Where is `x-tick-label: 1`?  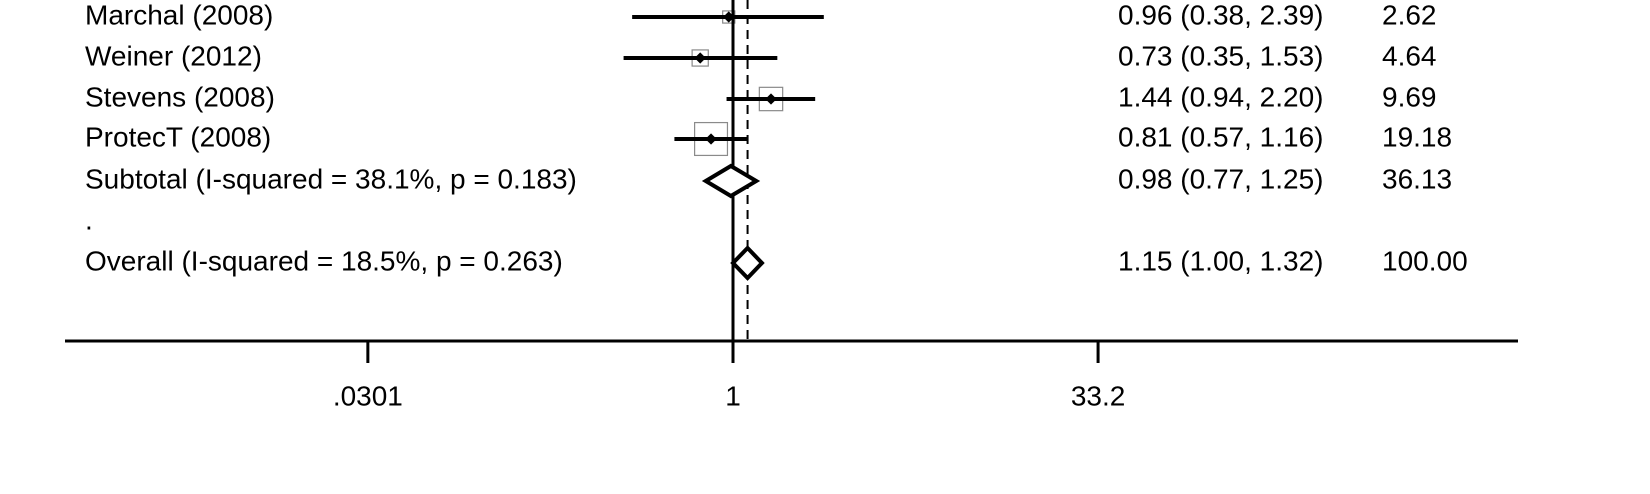 x-tick-label: 1 is located at coordinates (733, 395).